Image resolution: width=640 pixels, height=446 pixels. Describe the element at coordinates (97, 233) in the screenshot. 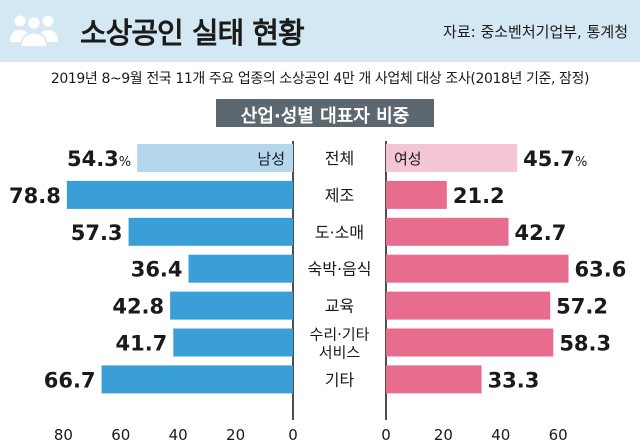

I see `data-label-male: 57.3` at that location.